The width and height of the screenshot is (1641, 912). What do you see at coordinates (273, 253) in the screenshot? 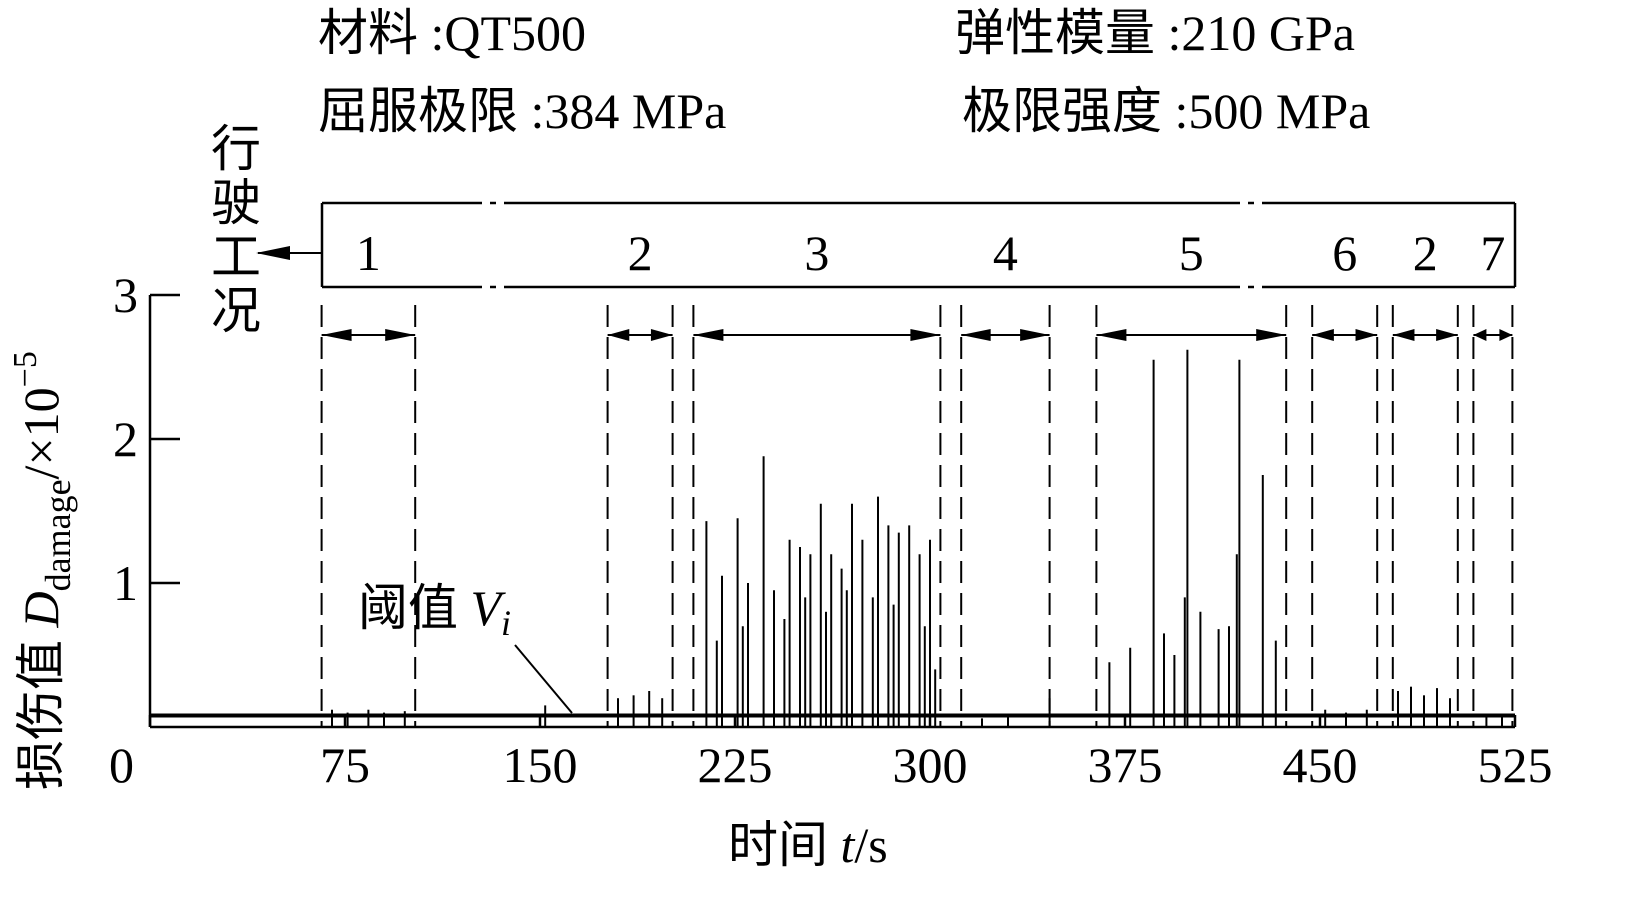
I see `pointer-head` at bounding box center [273, 253].